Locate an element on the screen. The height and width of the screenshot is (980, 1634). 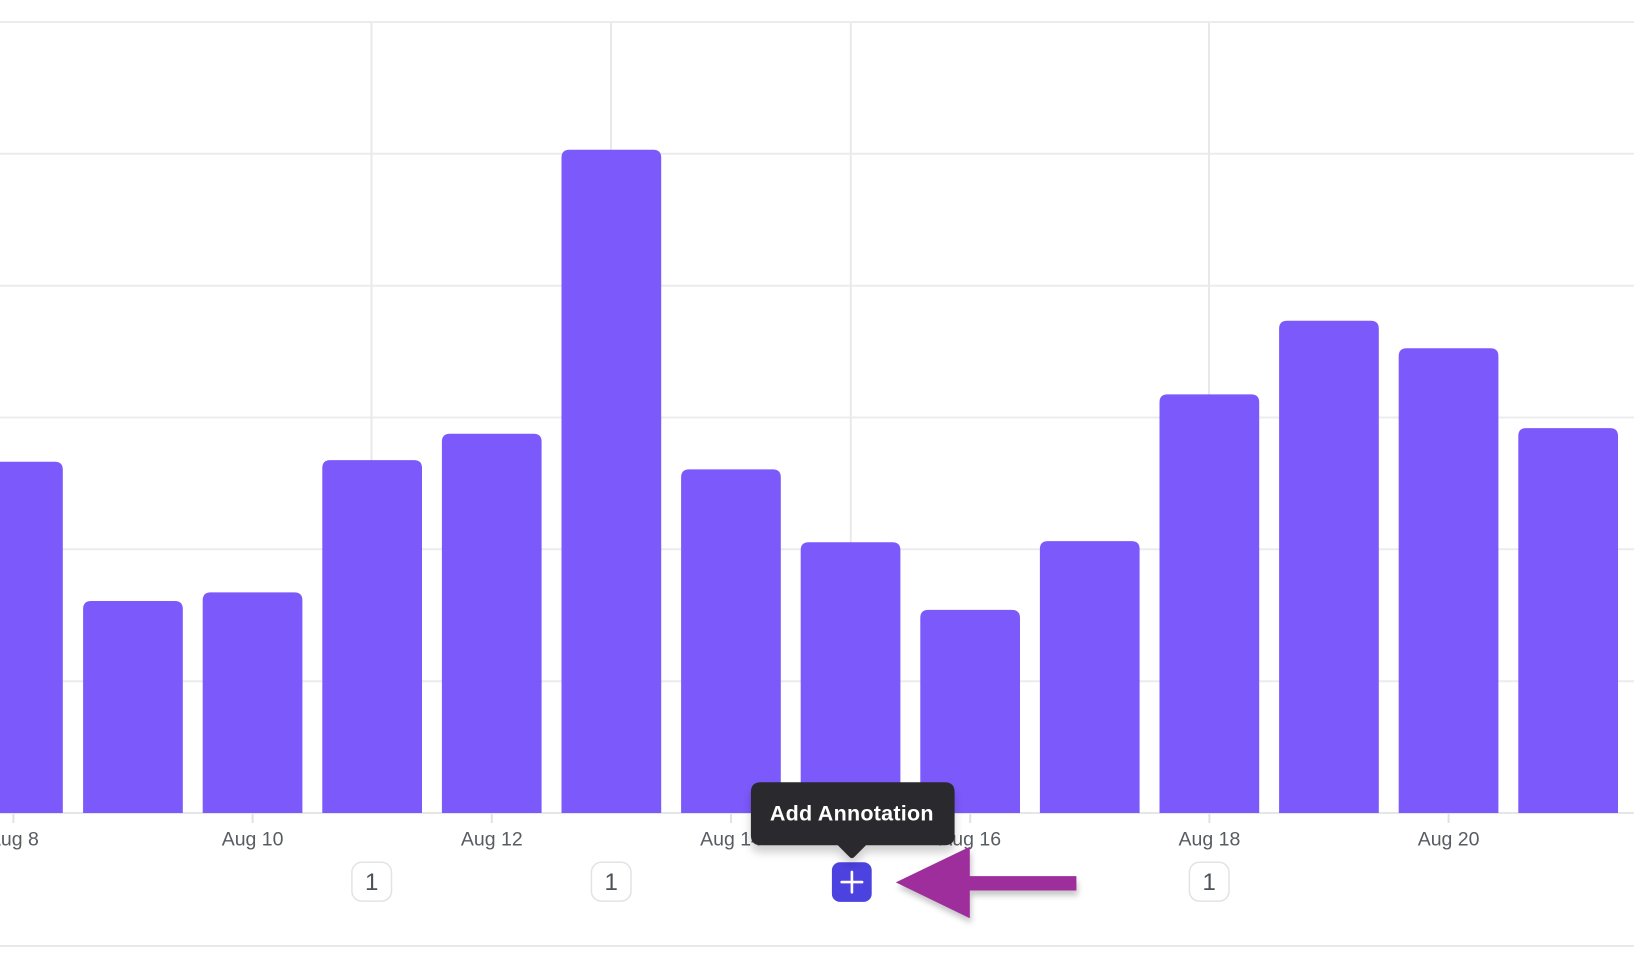
svg-text: Aug 16 is located at coordinates (970, 840).